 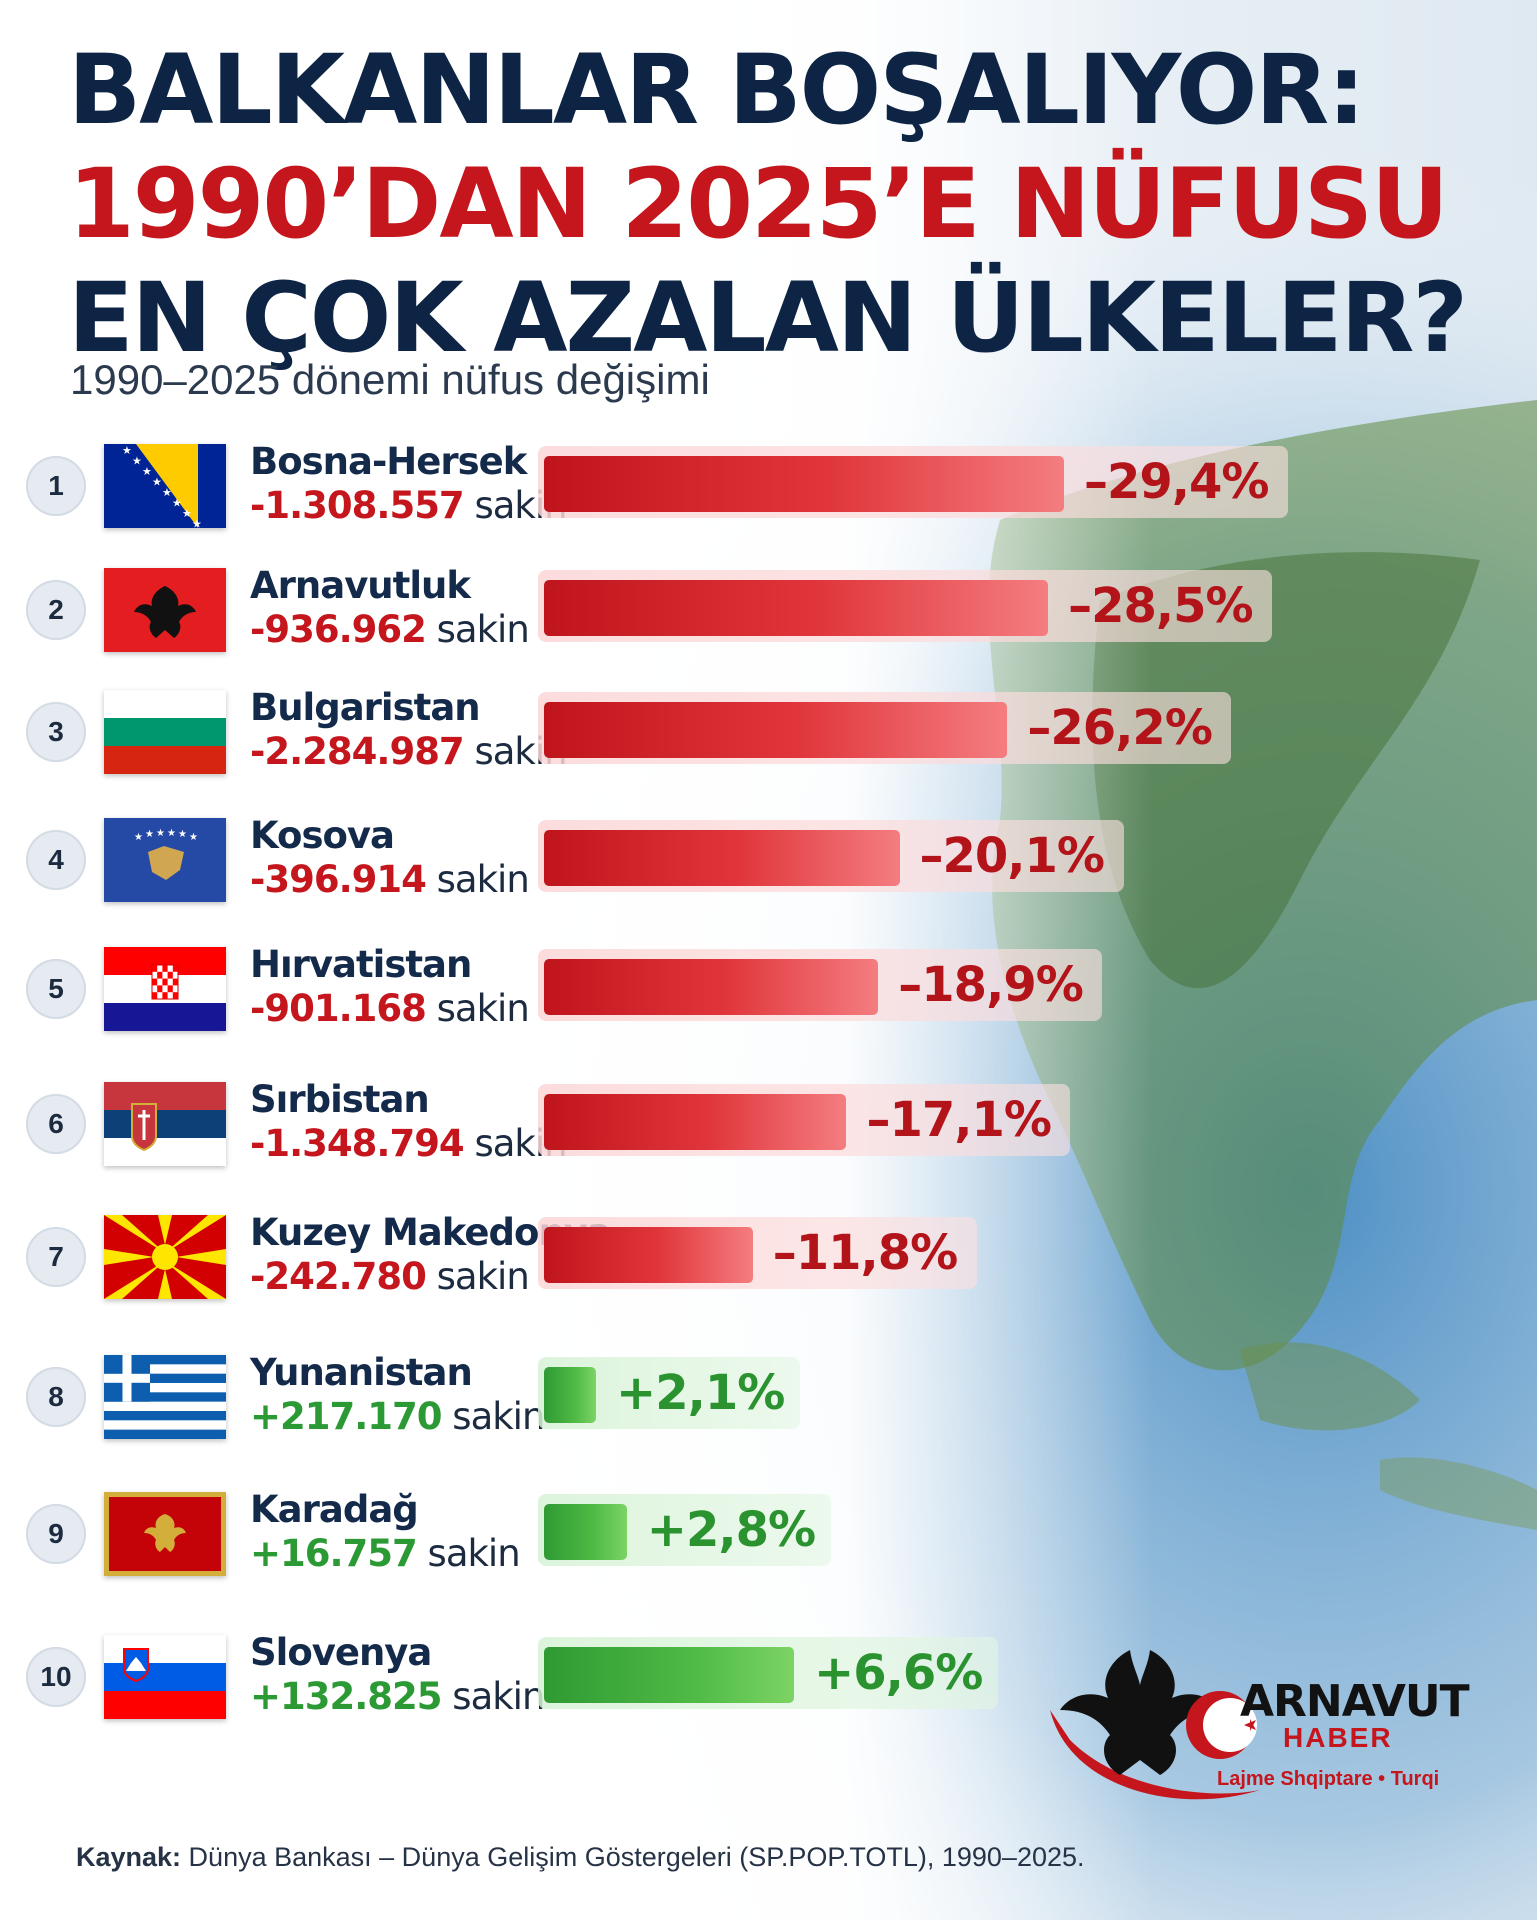 I want to click on north-macedonia-flag-icon, so click(x=165, y=1257).